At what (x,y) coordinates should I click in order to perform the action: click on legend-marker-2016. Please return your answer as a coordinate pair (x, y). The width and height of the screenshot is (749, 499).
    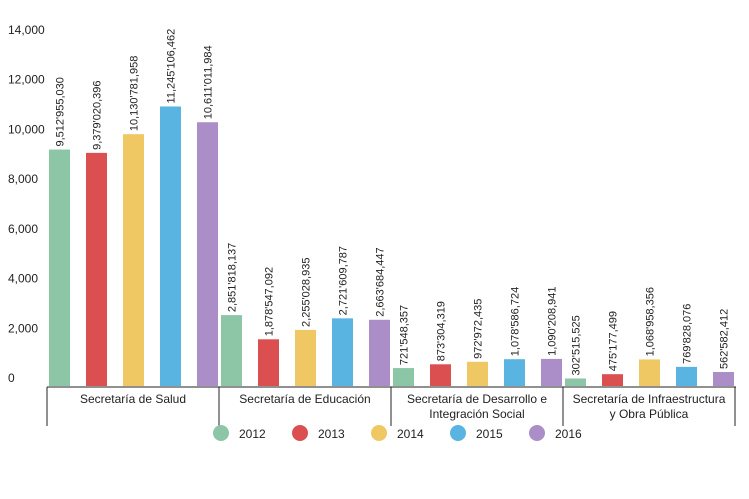
    Looking at the image, I should click on (537, 433).